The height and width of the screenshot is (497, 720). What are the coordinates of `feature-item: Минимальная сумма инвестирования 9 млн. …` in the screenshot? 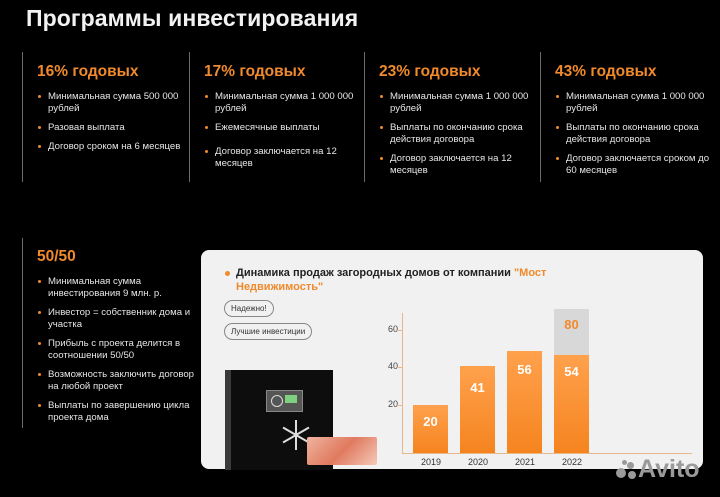 It's located at (119, 288).